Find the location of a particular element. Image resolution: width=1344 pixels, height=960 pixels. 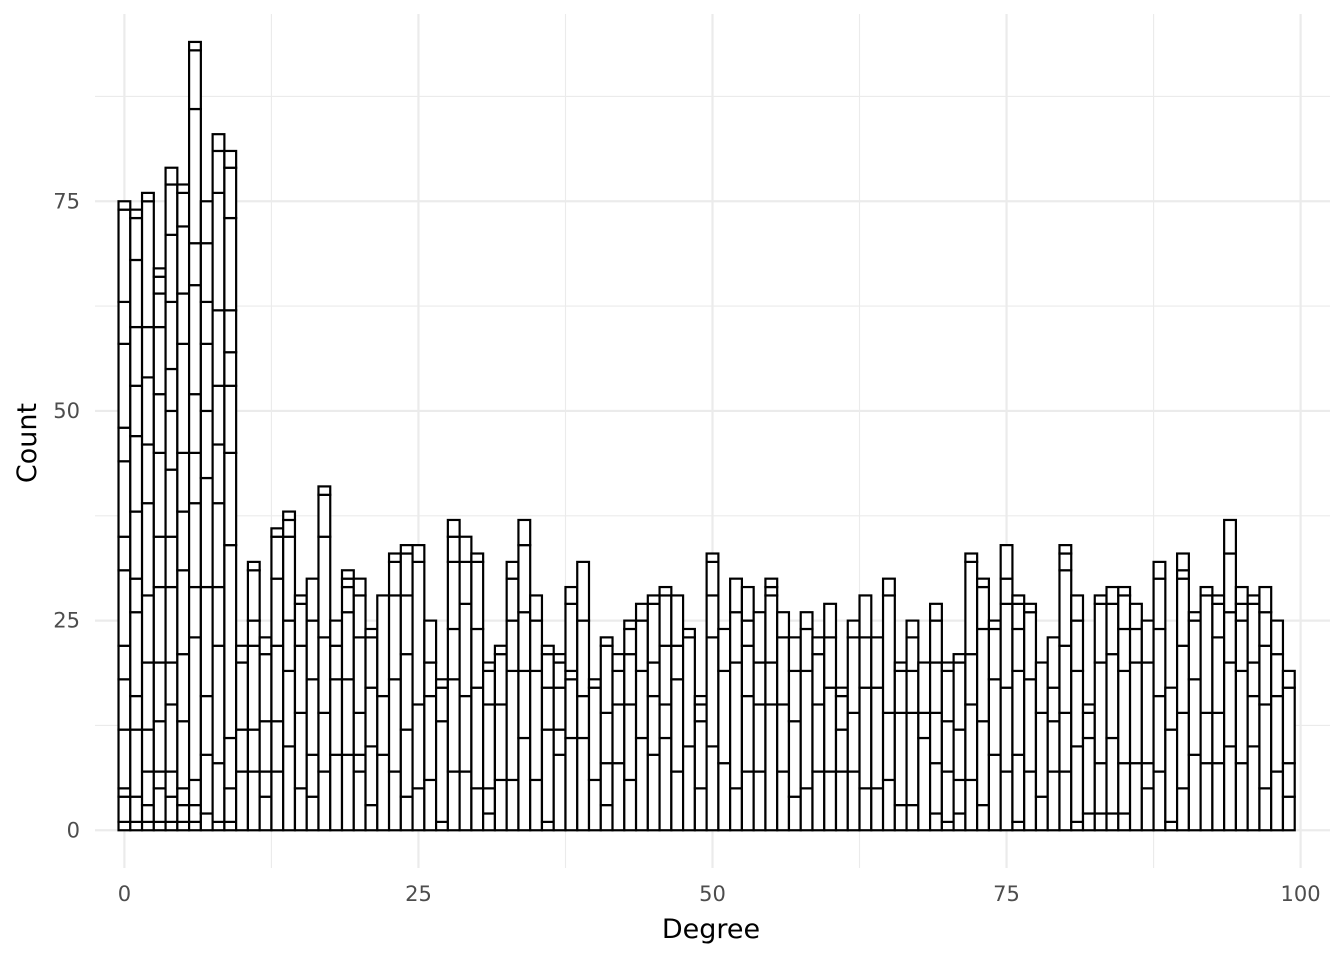

x-tick-label: 100 is located at coordinates (1301, 894).